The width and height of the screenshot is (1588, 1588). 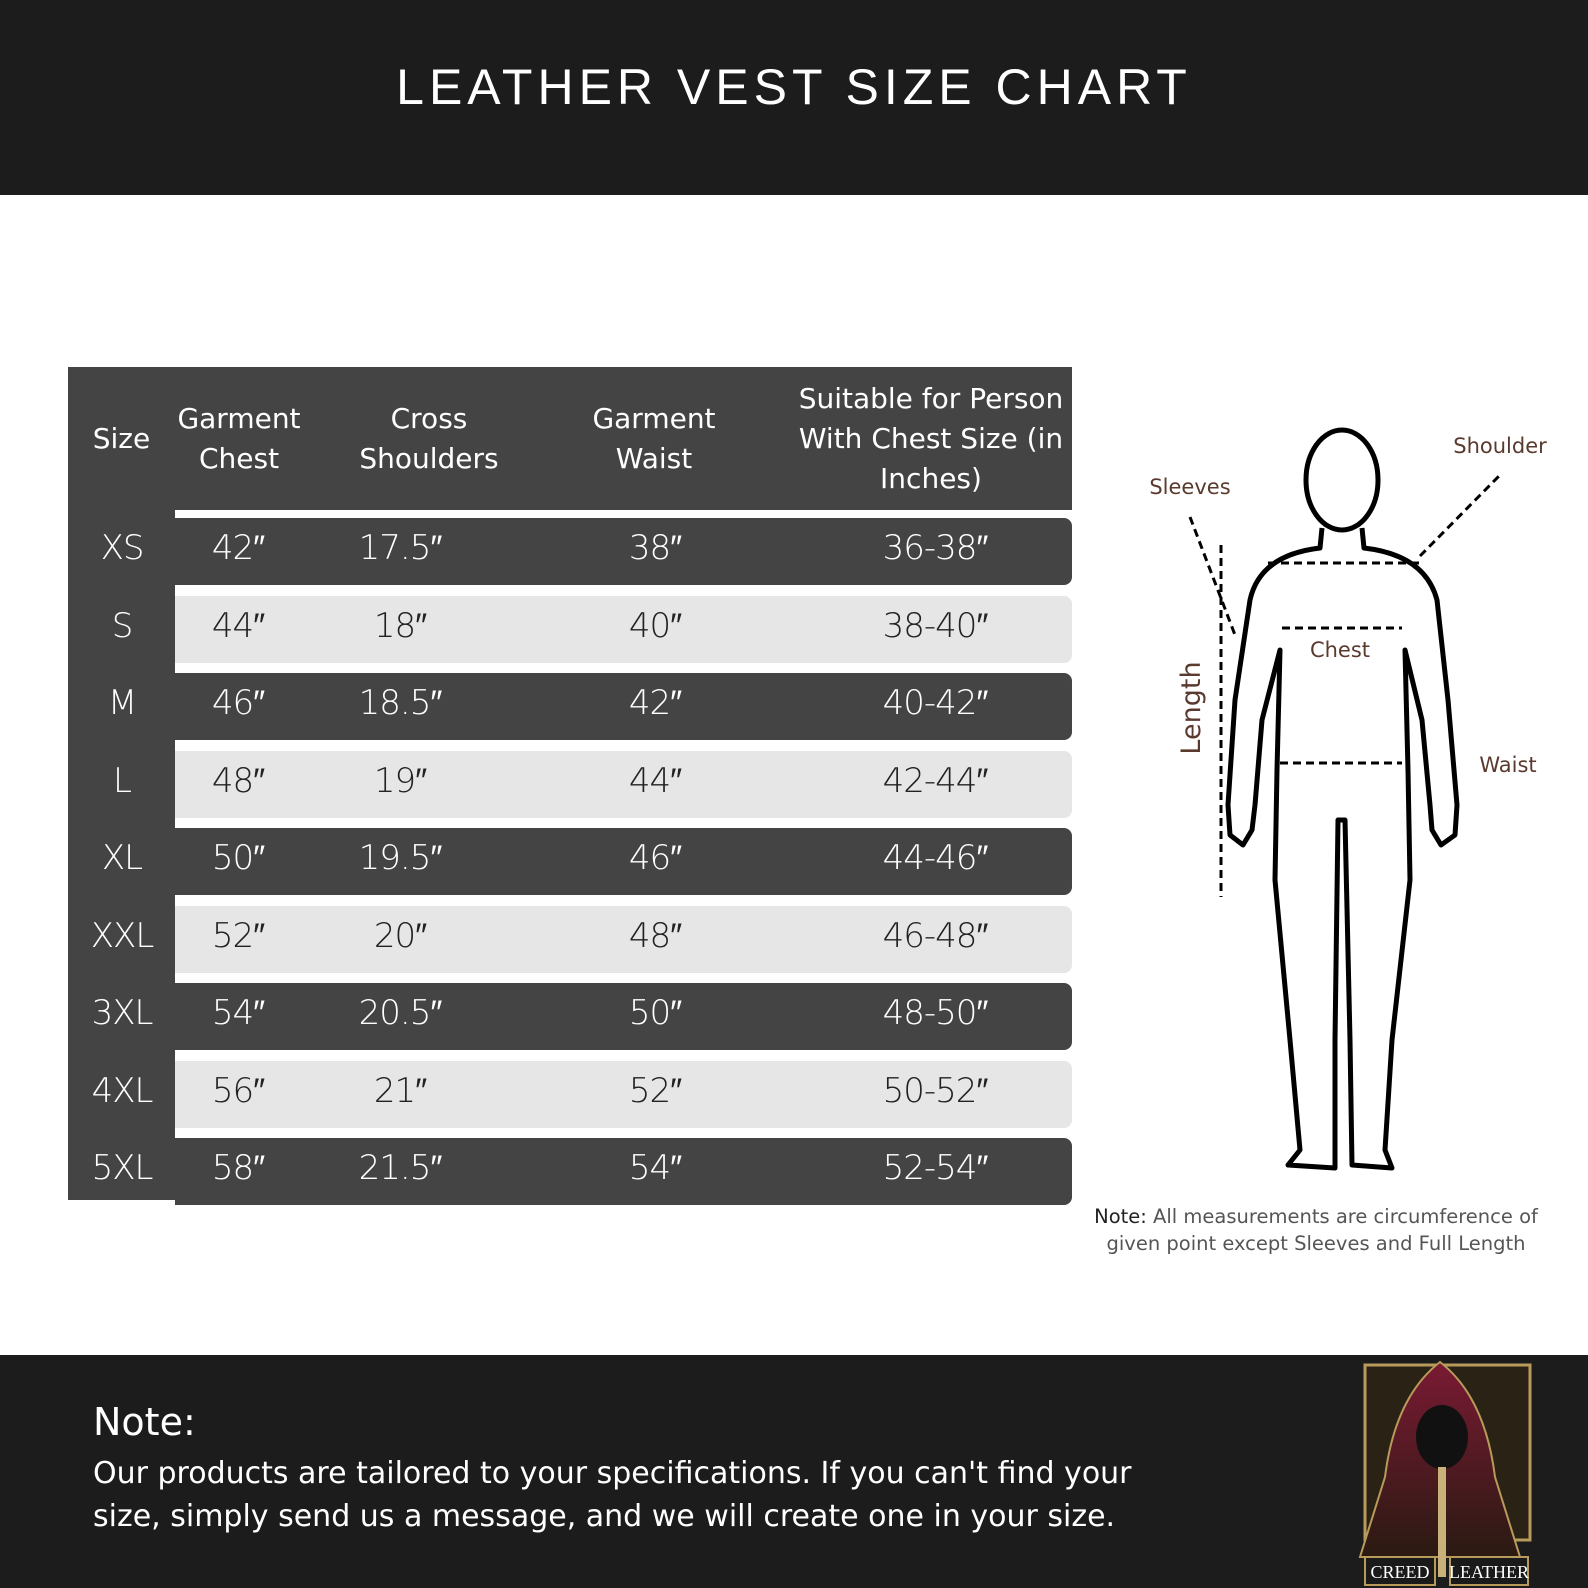 I want to click on logo: CREED LEATHER, so click(x=1445, y=1473).